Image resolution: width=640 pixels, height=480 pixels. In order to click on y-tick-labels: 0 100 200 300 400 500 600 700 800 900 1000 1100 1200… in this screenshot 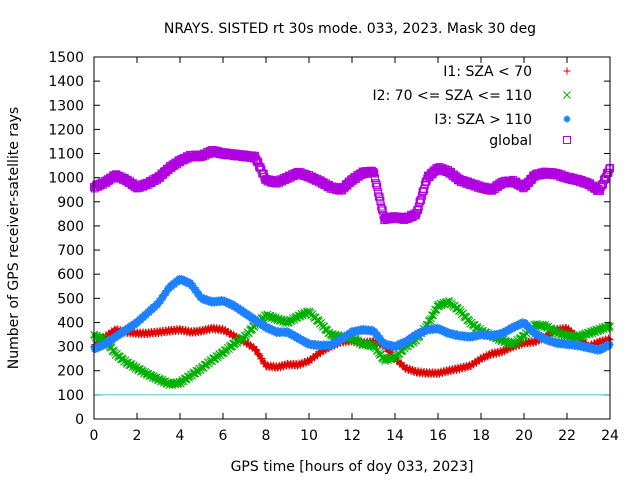, I will do `click(66, 239)`.